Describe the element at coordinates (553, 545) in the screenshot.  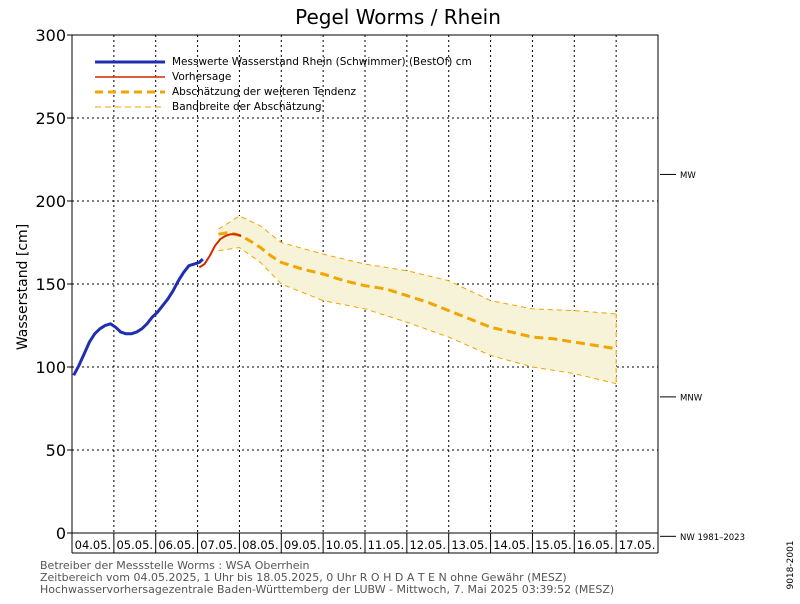
I see `x-tick-label: 15.05.` at that location.